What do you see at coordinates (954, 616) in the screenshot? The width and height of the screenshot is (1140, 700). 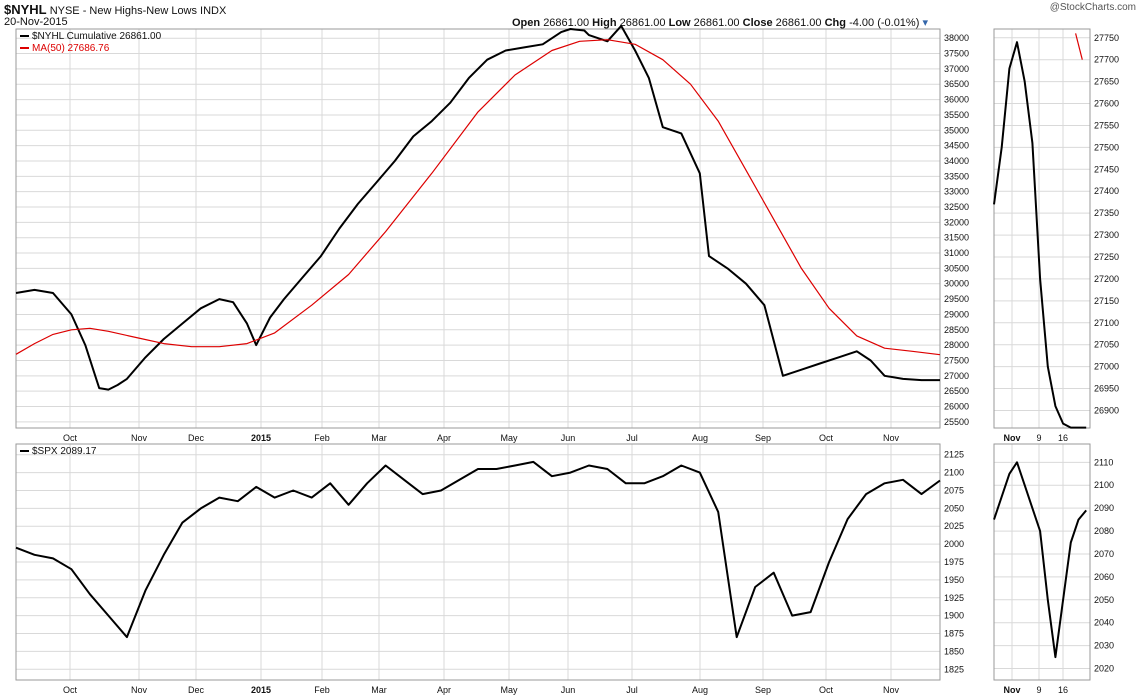 I see `y-tick-label: 1900` at bounding box center [954, 616].